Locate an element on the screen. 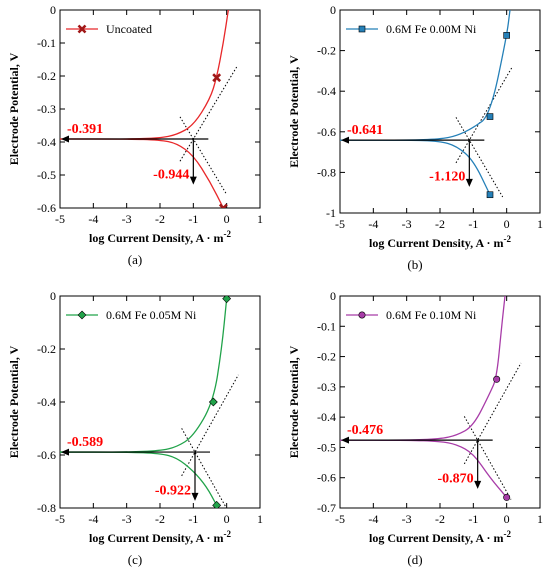 The height and width of the screenshot is (577, 550). x-tick-label: -3 is located at coordinates (127, 519).